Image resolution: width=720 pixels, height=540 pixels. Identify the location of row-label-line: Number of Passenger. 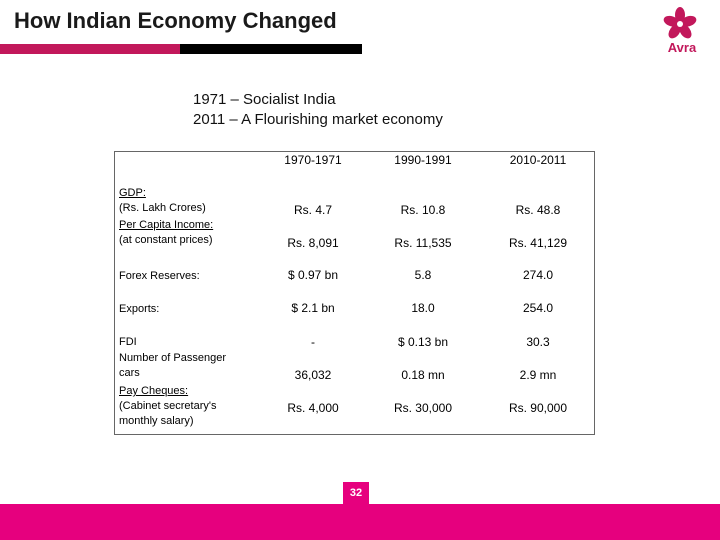
(172, 358).